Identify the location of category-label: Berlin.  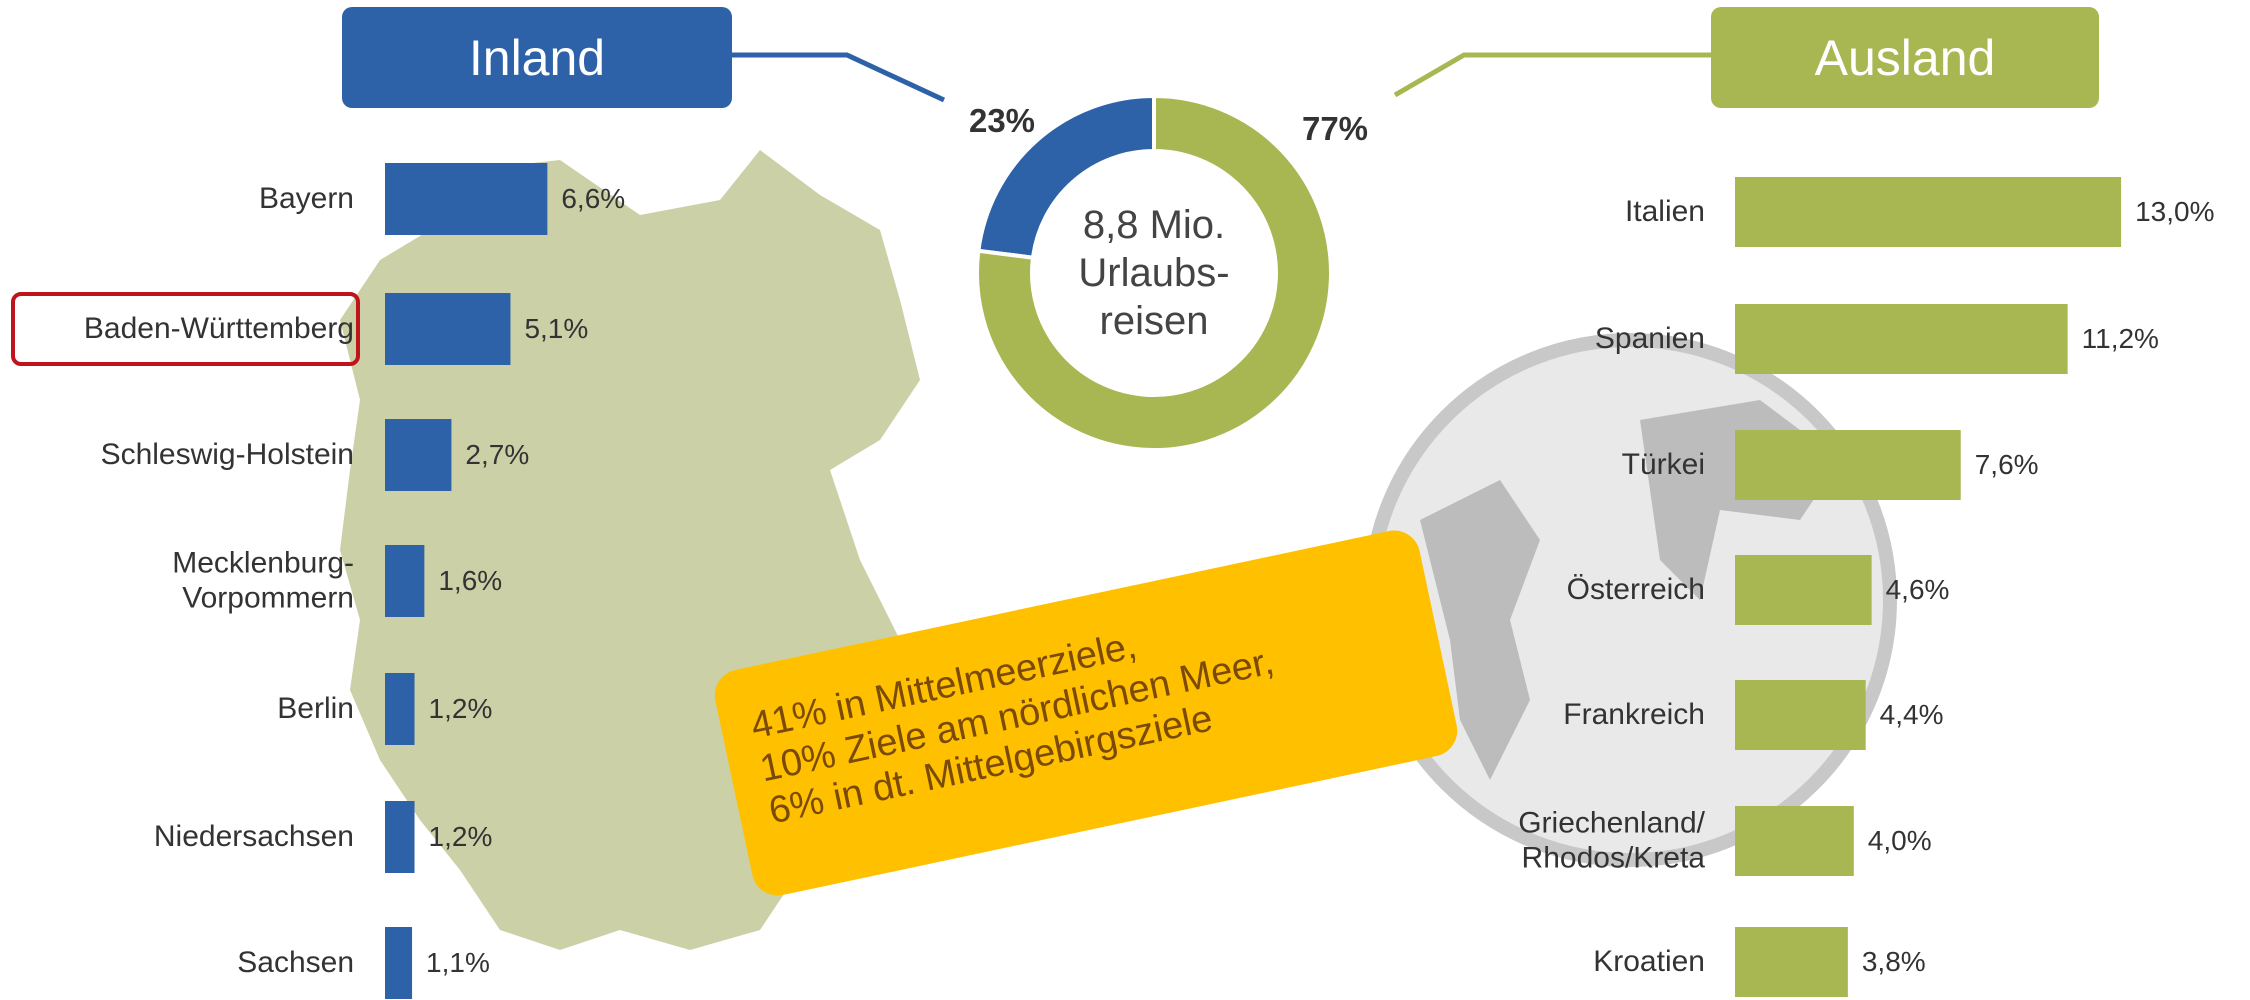
(315, 708).